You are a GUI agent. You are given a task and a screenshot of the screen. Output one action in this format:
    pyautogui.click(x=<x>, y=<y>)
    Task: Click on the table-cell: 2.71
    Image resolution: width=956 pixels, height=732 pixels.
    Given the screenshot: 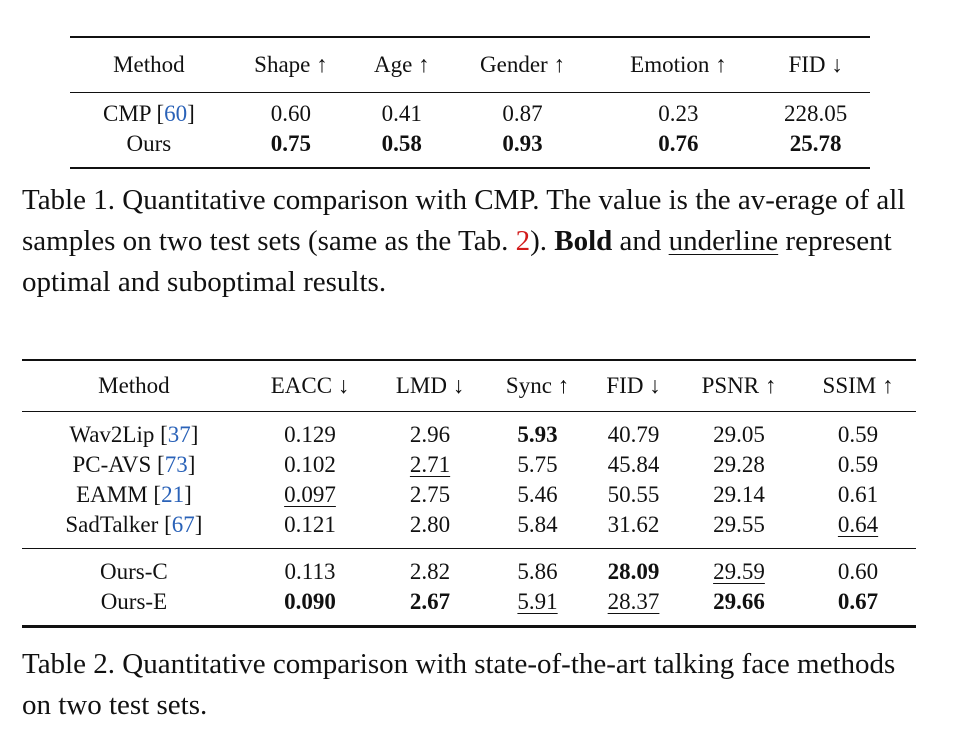 What is the action you would take?
    pyautogui.click(x=430, y=465)
    